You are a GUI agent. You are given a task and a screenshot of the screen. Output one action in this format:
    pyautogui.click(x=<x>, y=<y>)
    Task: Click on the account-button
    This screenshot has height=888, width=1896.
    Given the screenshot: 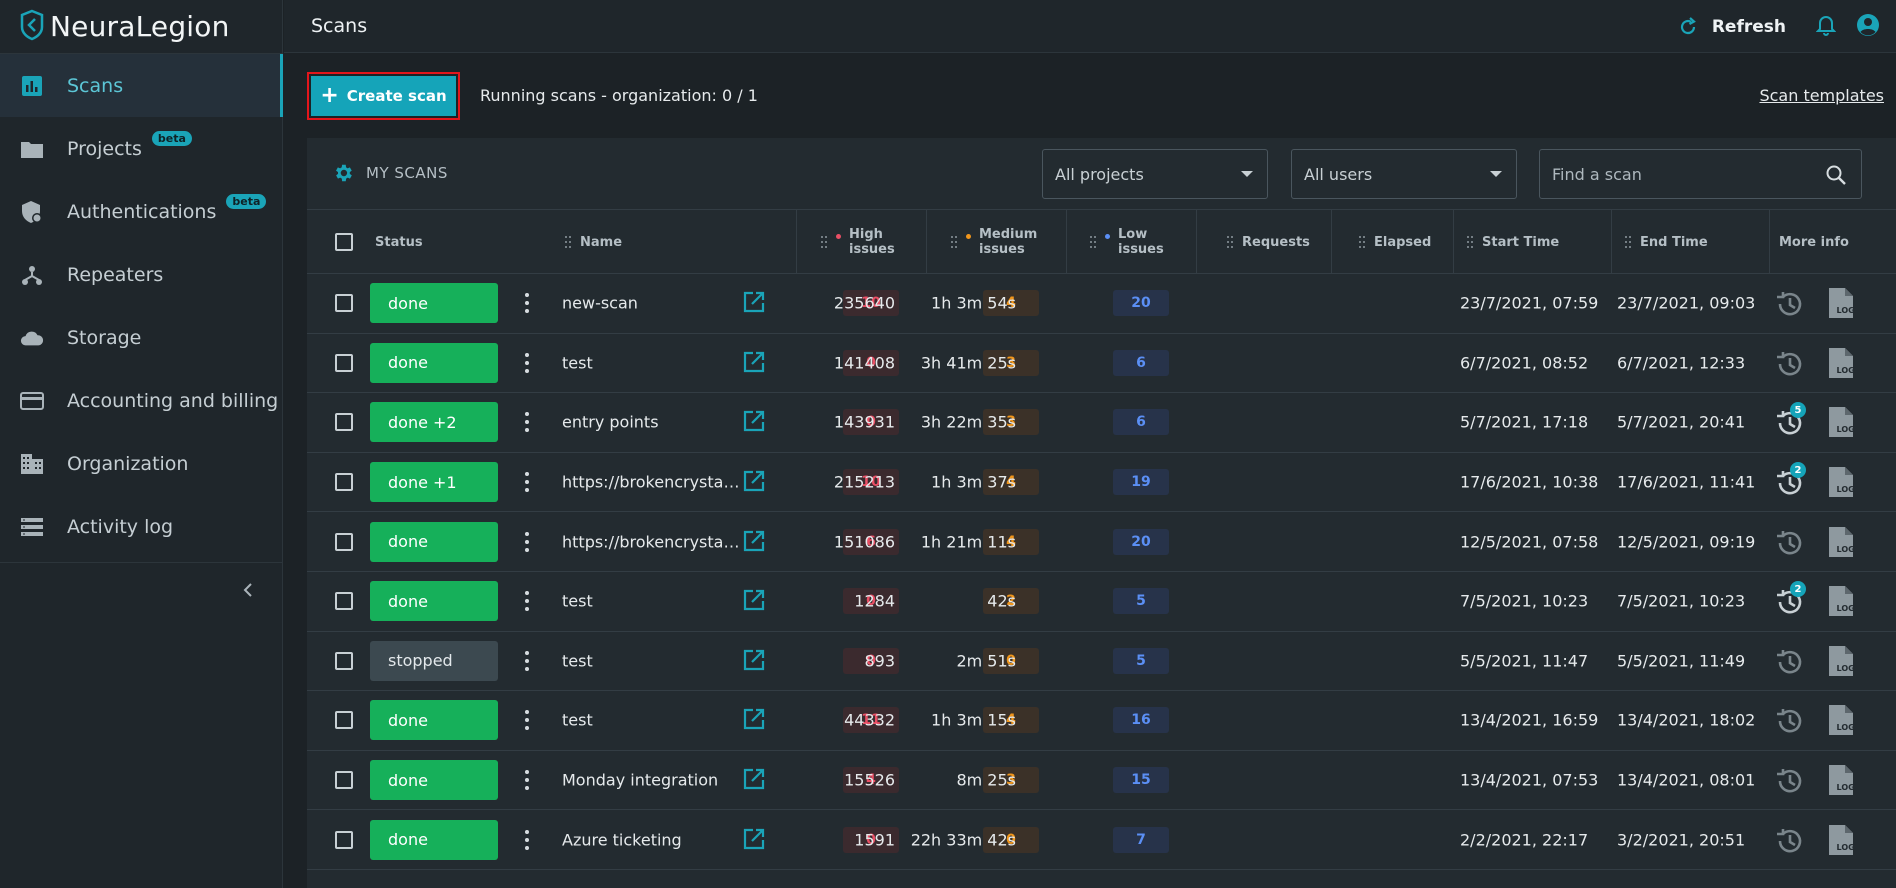 What is the action you would take?
    pyautogui.click(x=1868, y=27)
    